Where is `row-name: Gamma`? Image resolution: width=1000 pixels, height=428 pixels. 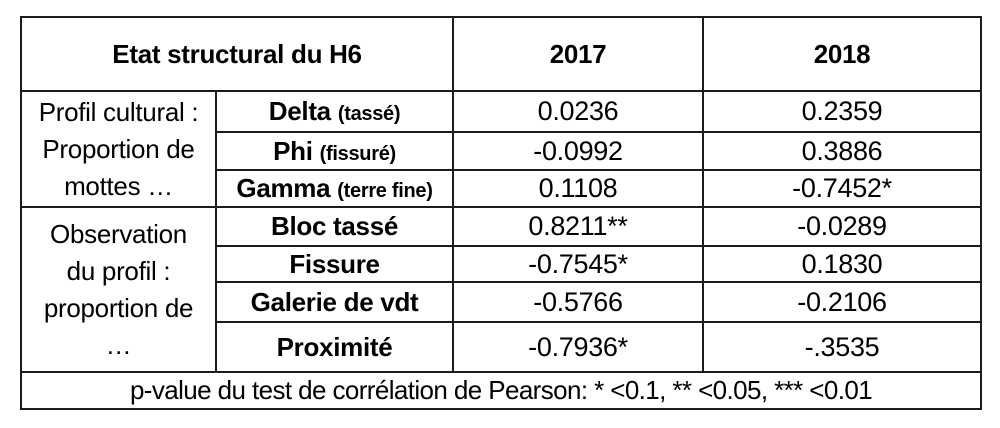
row-name: Gamma is located at coordinates (283, 188).